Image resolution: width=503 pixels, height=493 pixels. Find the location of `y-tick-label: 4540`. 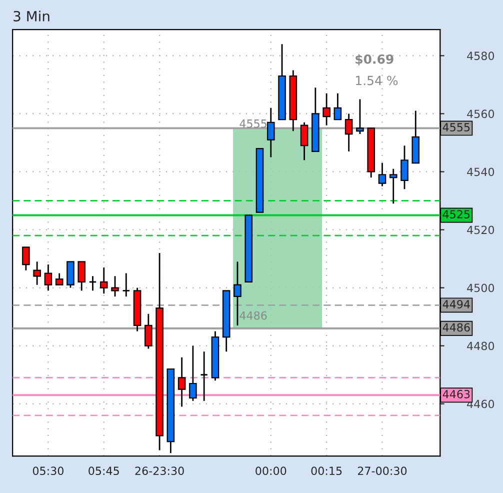

y-tick-label: 4540 is located at coordinates (480, 172).